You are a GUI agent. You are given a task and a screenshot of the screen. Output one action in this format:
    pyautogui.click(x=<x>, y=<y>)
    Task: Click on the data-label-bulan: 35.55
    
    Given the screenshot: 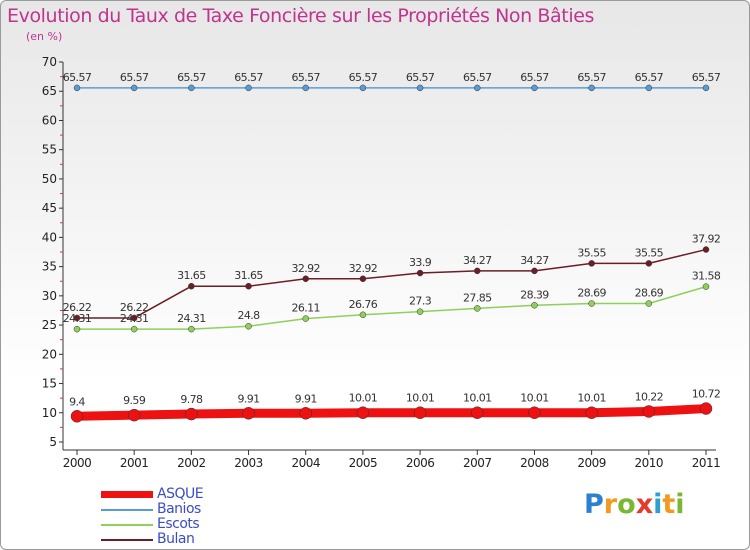 What is the action you would take?
    pyautogui.click(x=649, y=252)
    